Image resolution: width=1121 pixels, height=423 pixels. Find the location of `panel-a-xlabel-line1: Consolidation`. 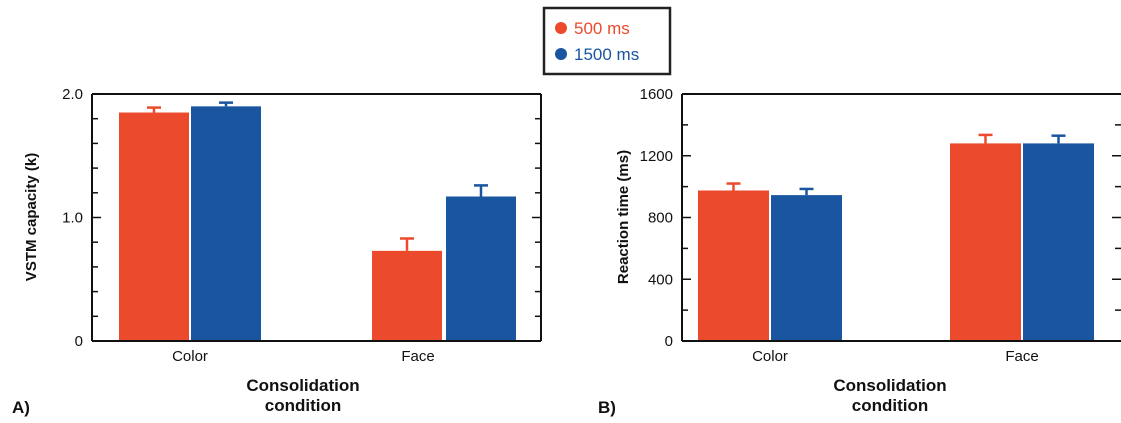

panel-a-xlabel-line1: Consolidation is located at coordinates (302, 385).